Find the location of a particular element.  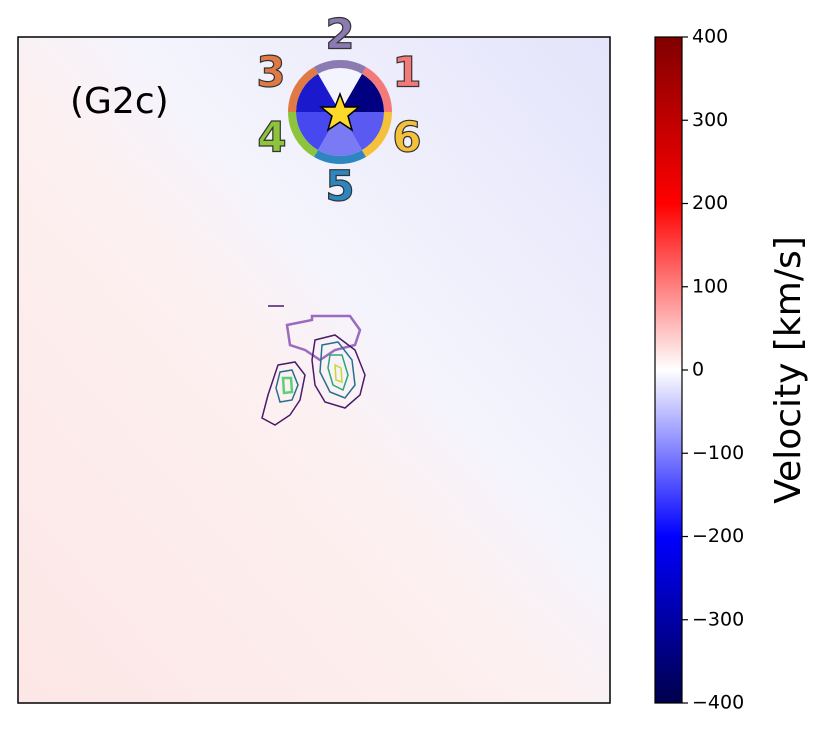

contours is located at coordinates (313, 365).